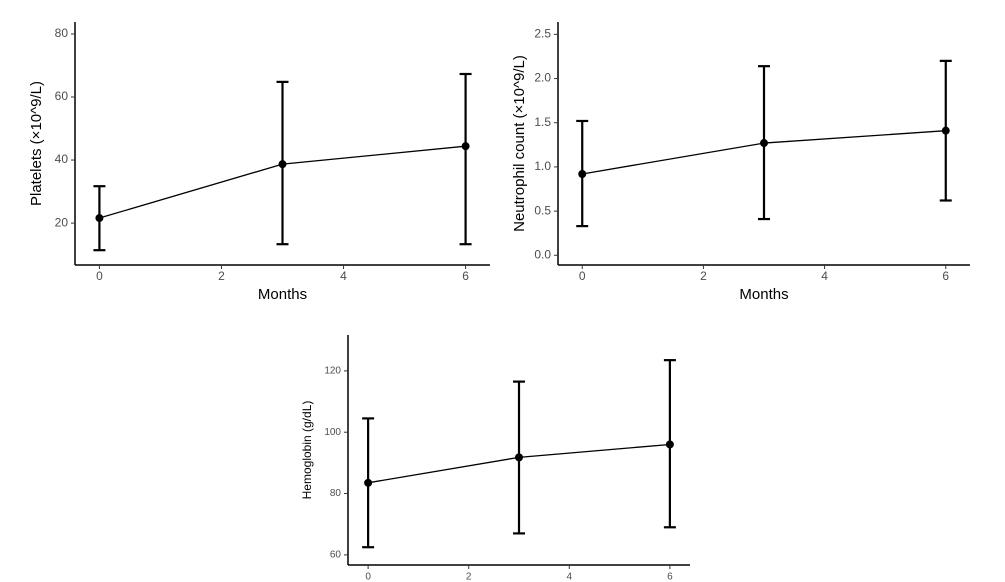 The width and height of the screenshot is (1005, 582). What do you see at coordinates (332, 432) in the screenshot?
I see `y-tick-label: 100` at bounding box center [332, 432].